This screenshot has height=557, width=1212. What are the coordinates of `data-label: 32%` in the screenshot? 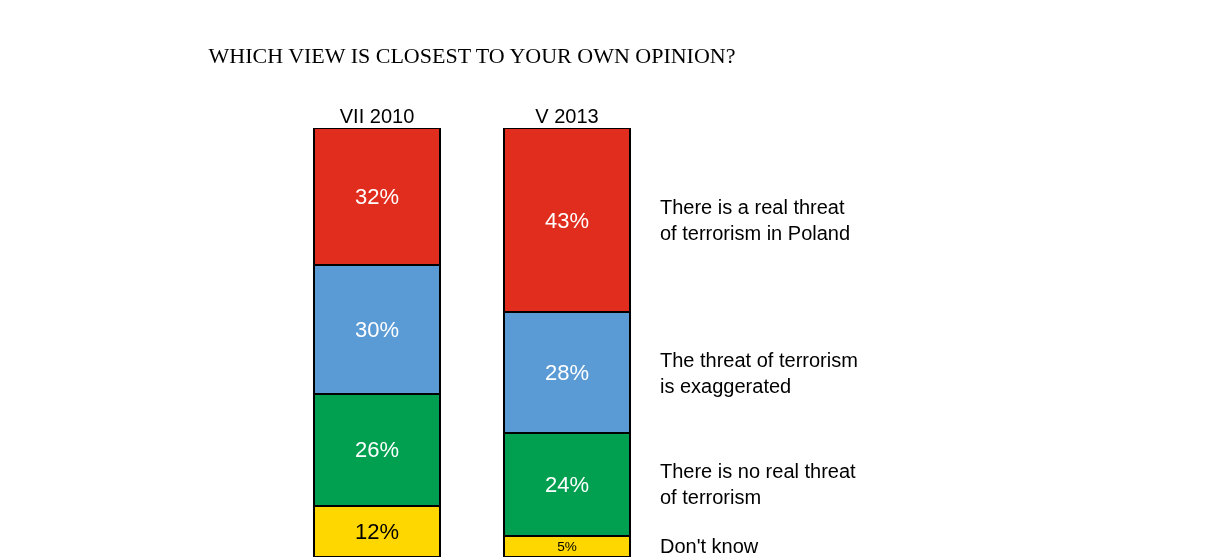 It's located at (377, 197).